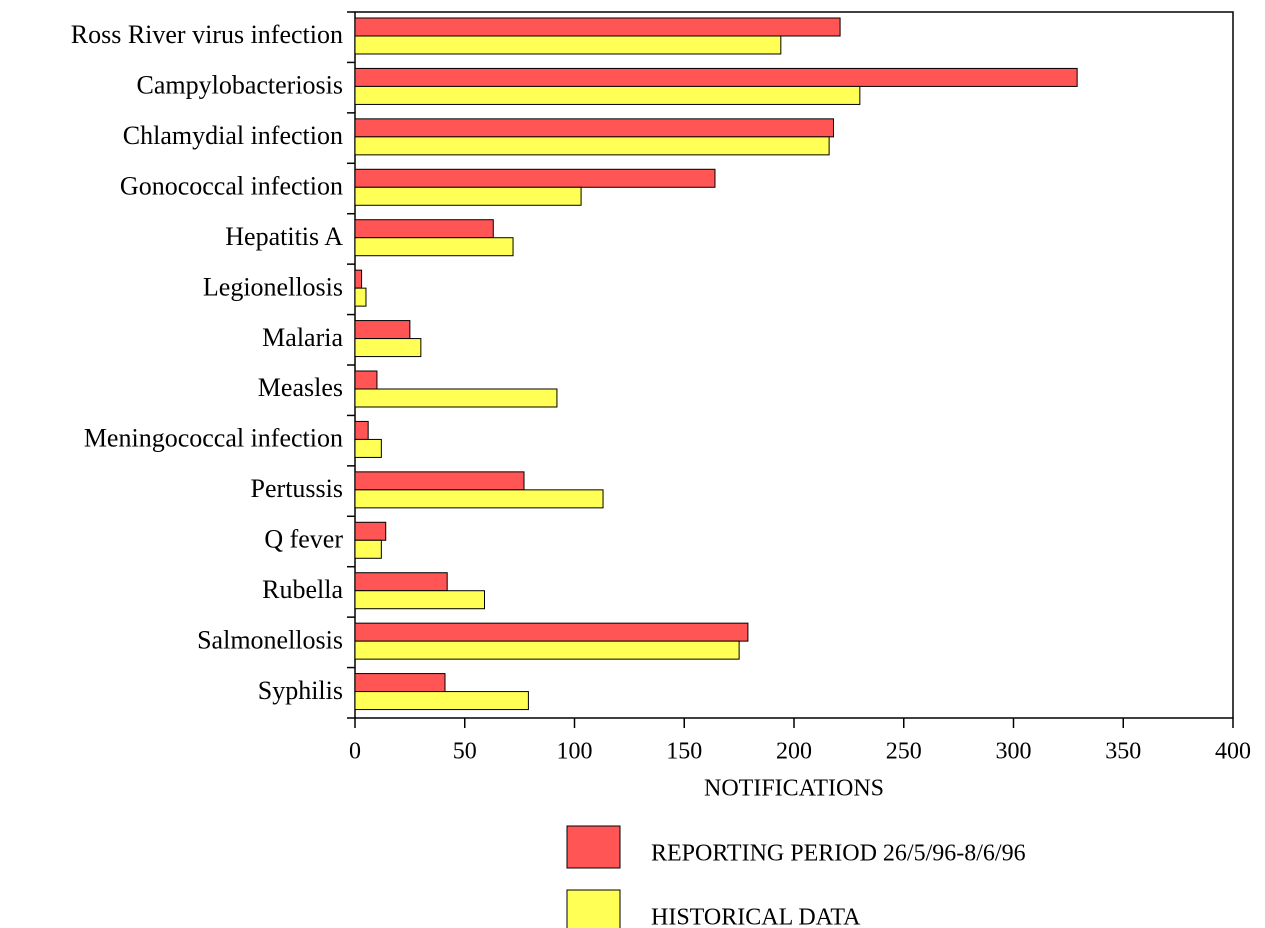 This screenshot has height=928, width=1265. Describe the element at coordinates (231, 185) in the screenshot. I see `y-tick-label: Gonococcal infection` at that location.